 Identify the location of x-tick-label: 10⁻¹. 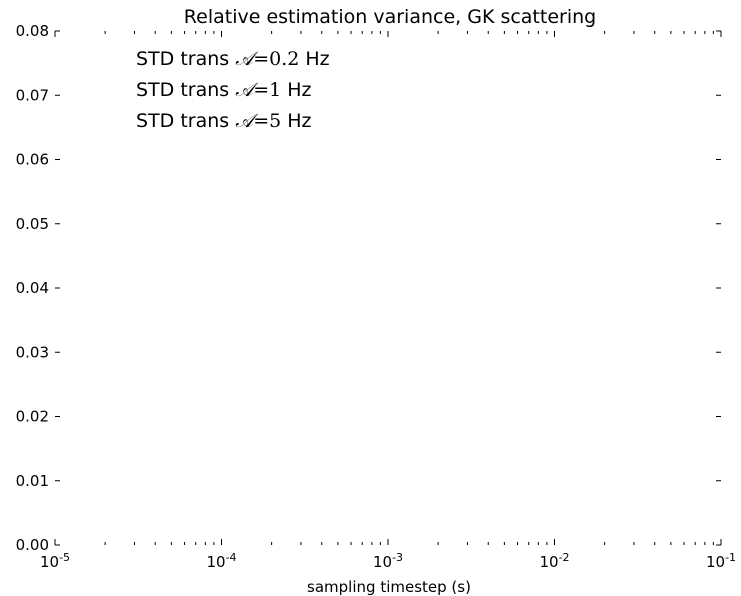
(721, 561).